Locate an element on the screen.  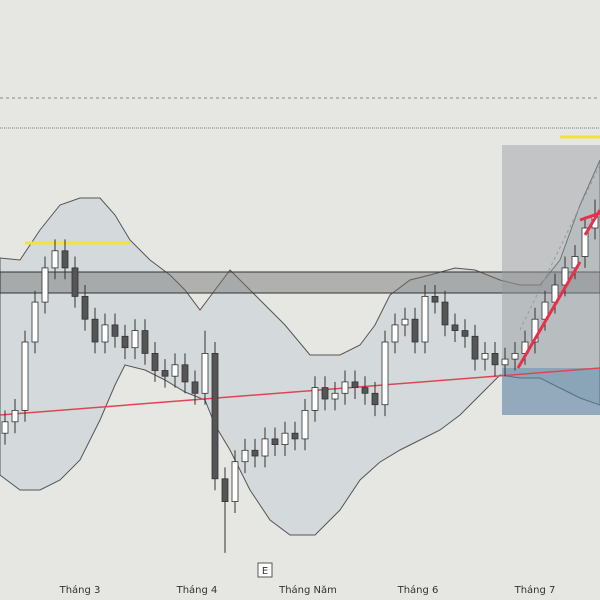
trend-line is located at coordinates (300, 391).